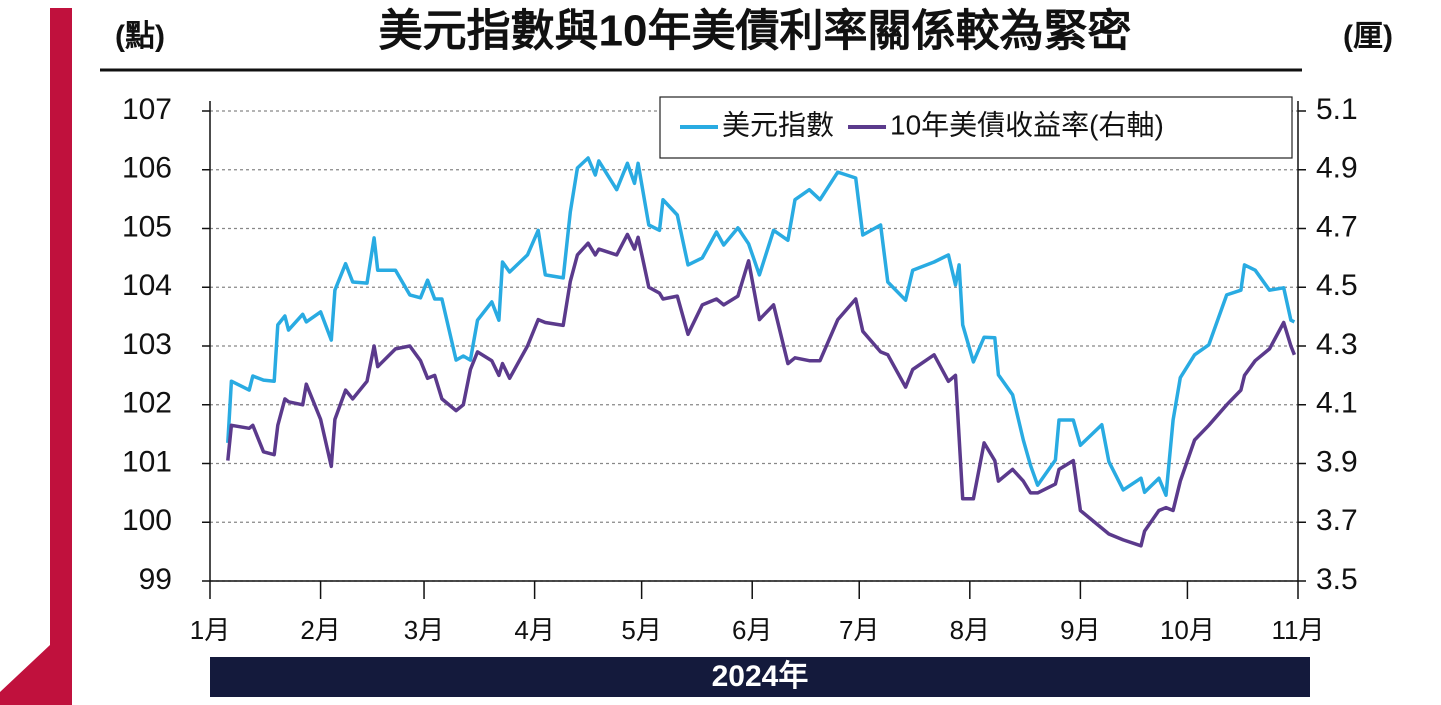 The width and height of the screenshot is (1441, 705). What do you see at coordinates (147, 226) in the screenshot?
I see `y-tick-label: 105` at bounding box center [147, 226].